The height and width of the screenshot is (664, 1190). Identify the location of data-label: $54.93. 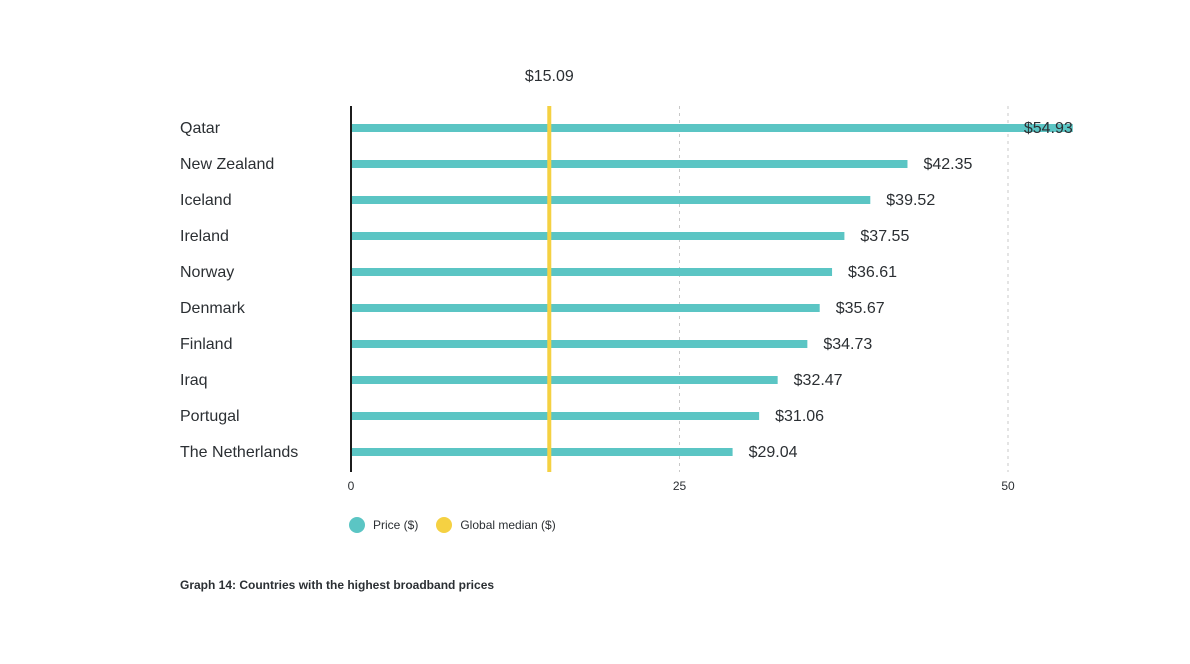
(1048, 128).